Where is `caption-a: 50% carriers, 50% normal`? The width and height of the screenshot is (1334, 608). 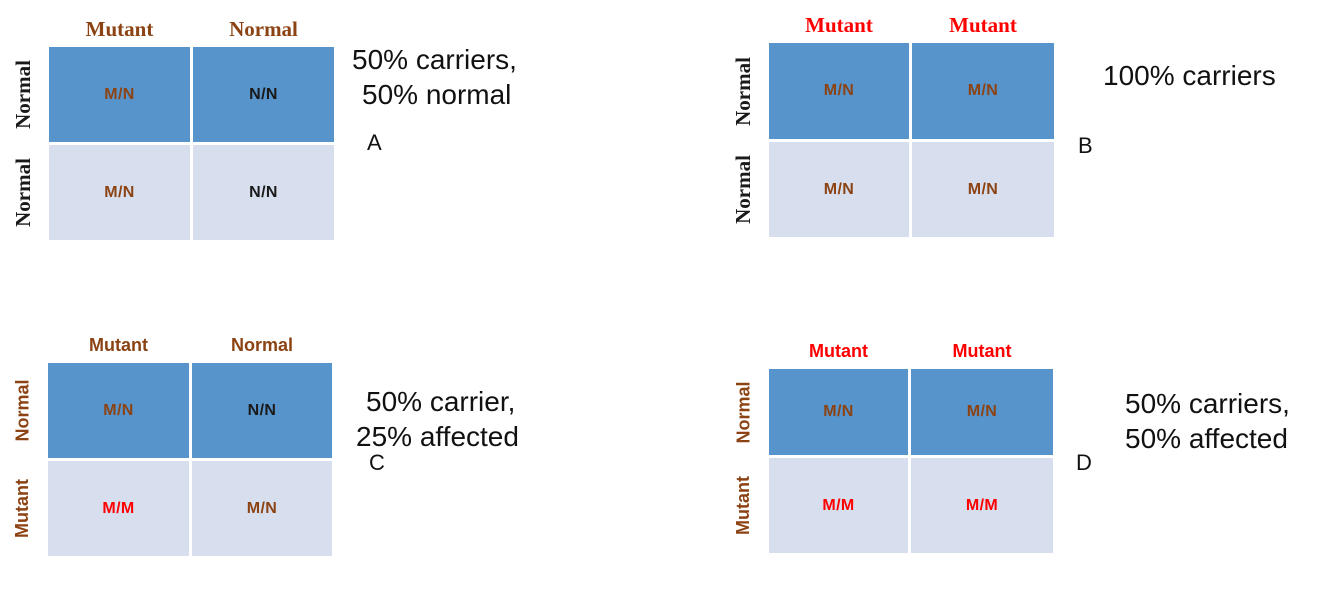 caption-a: 50% carriers, 50% normal is located at coordinates (434, 77).